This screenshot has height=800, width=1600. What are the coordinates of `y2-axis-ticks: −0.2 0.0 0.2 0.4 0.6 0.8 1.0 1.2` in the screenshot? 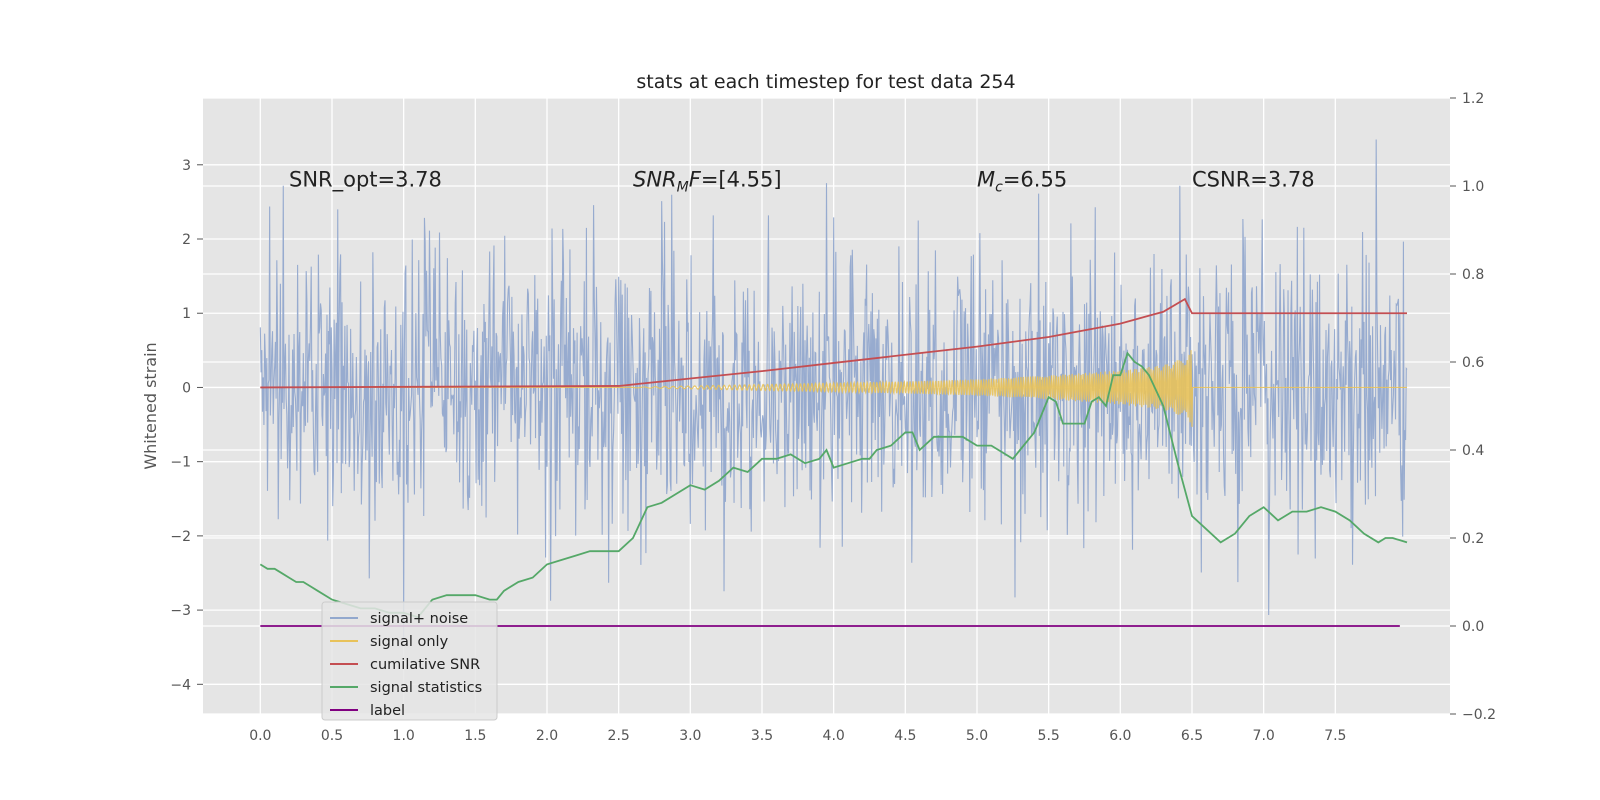 It's located at (1473, 407).